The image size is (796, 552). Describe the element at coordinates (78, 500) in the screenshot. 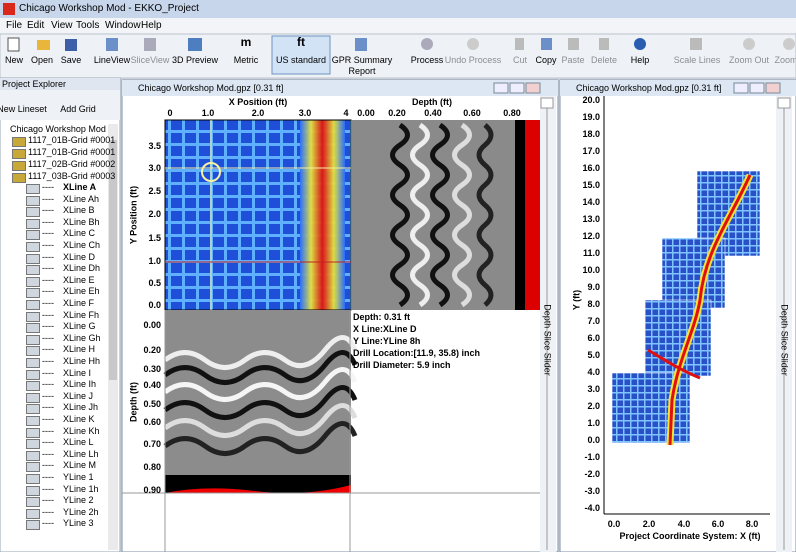

I see `tree-item: YLine 2` at that location.